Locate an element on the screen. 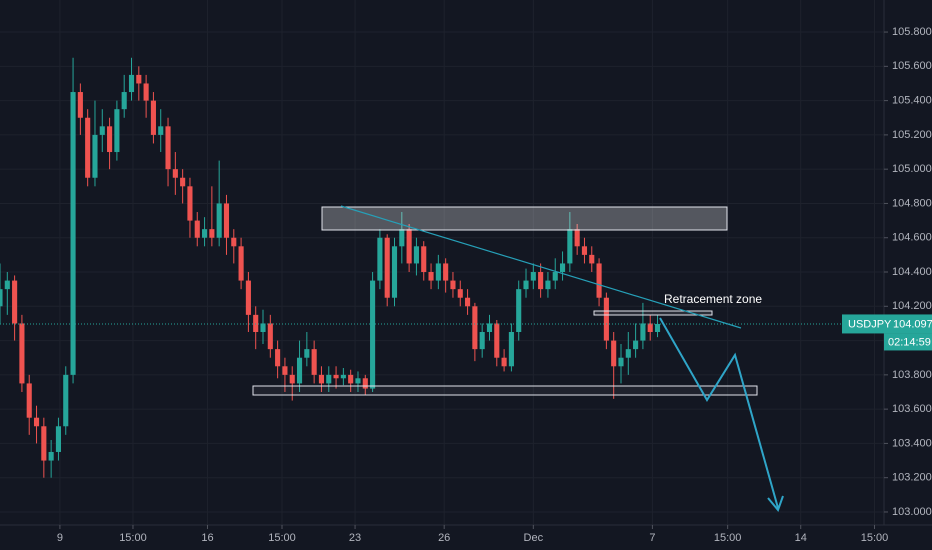  countdown-box is located at coordinates (908, 342).